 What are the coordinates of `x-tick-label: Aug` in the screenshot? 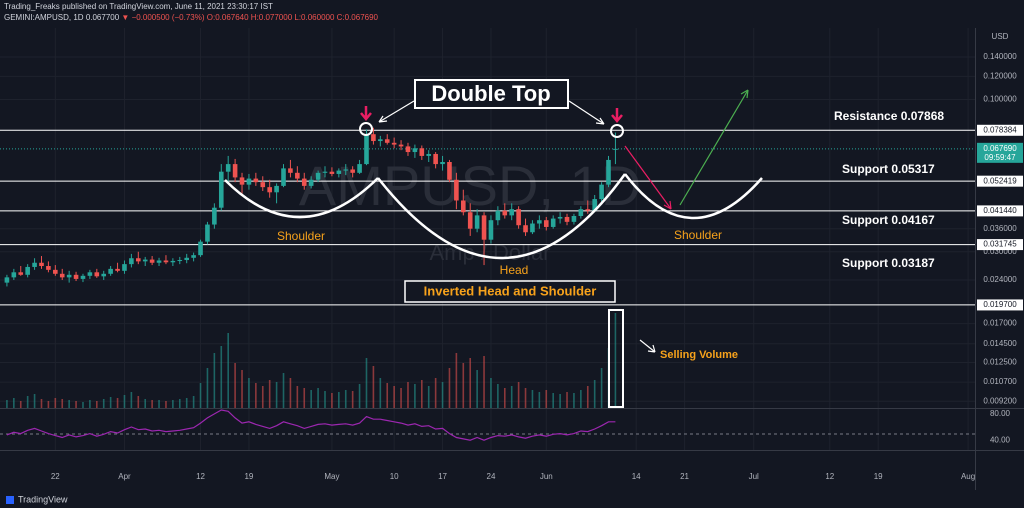 It's located at (968, 476).